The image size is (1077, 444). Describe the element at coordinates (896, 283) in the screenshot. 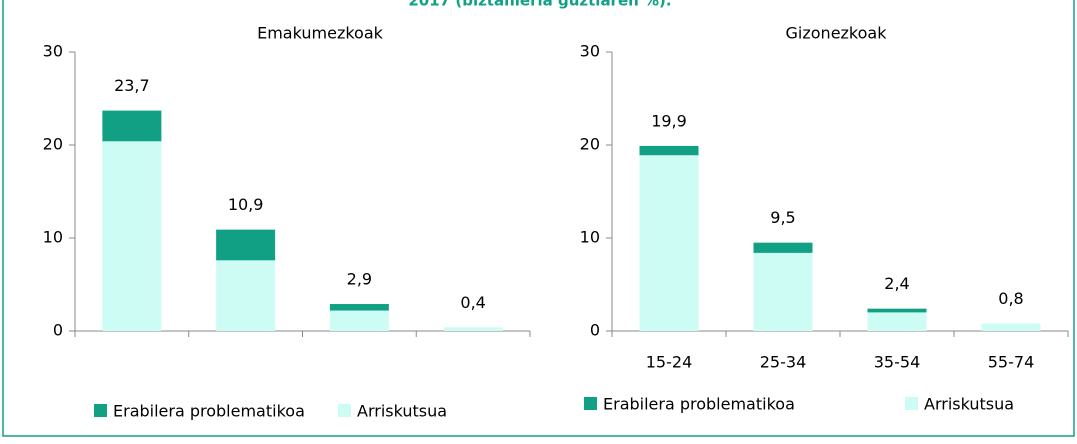

I see `data-label: 2,4` at that location.